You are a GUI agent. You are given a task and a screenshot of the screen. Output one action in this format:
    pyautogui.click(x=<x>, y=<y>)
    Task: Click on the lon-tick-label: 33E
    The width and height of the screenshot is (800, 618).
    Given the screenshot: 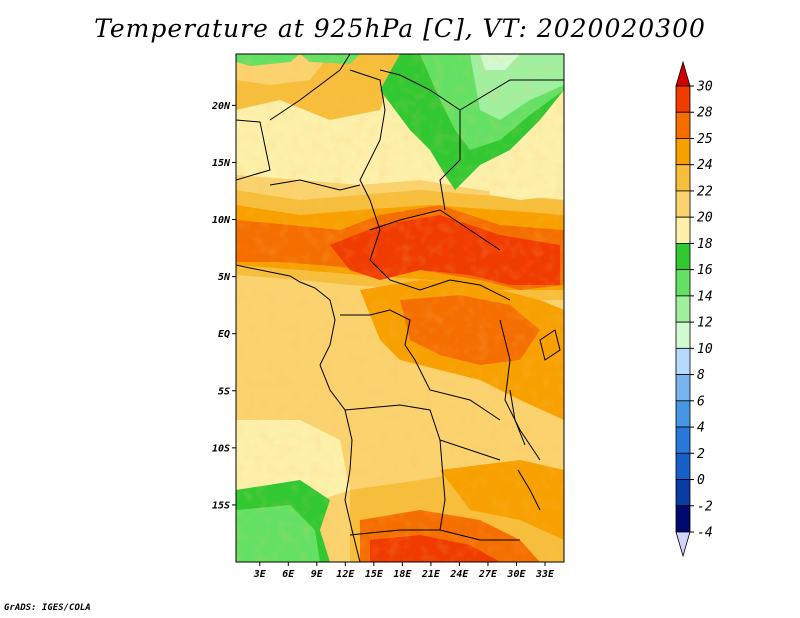 What is the action you would take?
    pyautogui.click(x=545, y=574)
    